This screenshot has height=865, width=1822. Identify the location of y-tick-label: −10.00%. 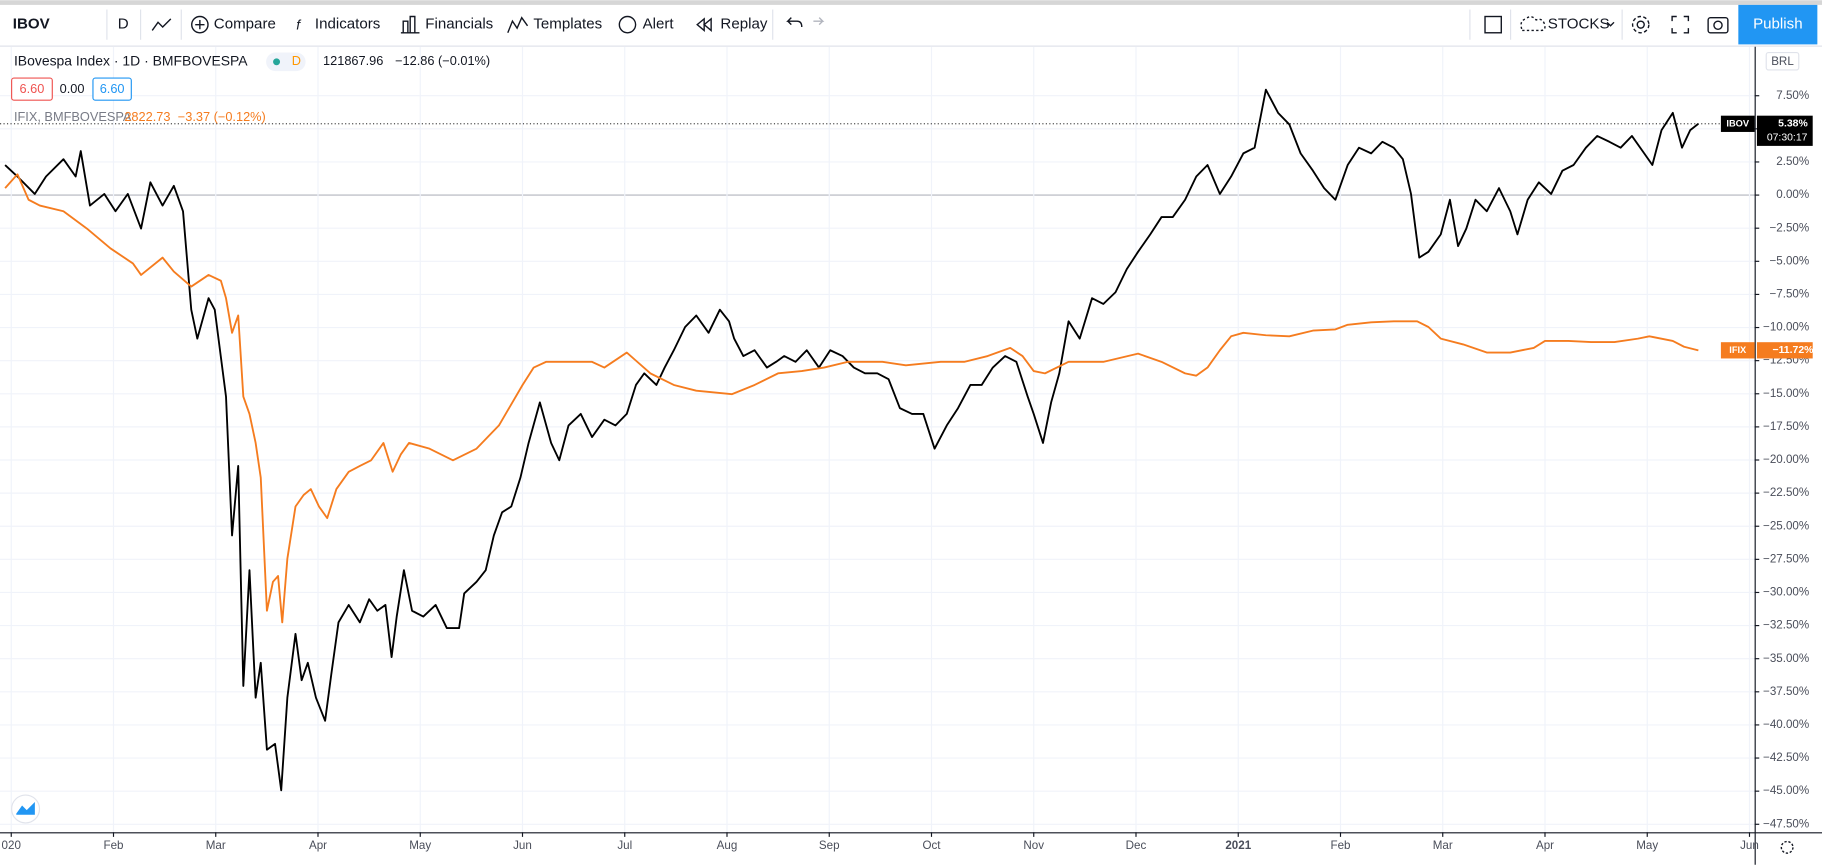
(1786, 327).